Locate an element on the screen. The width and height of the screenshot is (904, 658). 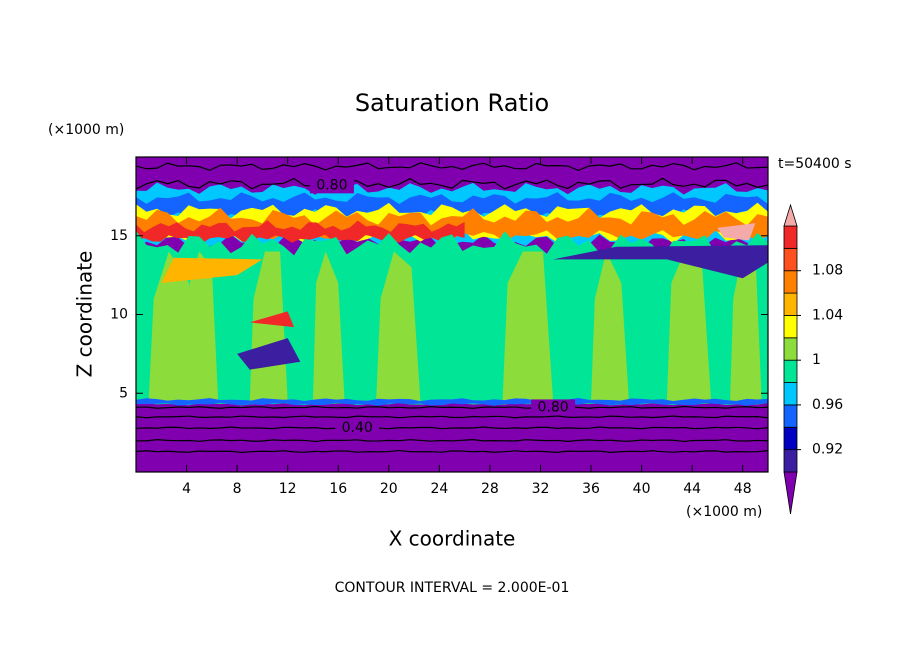
x-tick-label: 36 is located at coordinates (591, 489).